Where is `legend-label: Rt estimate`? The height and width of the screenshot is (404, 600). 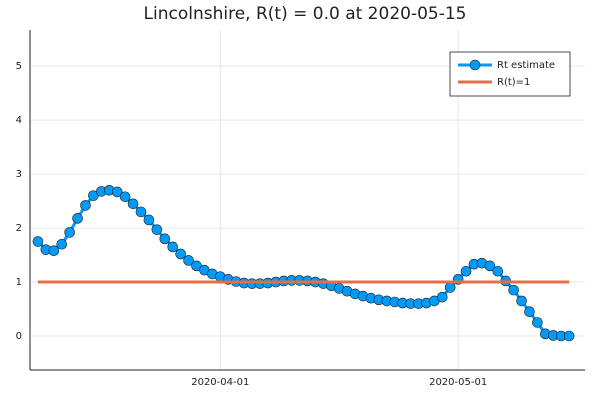
legend-label: Rt estimate is located at coordinates (526, 65).